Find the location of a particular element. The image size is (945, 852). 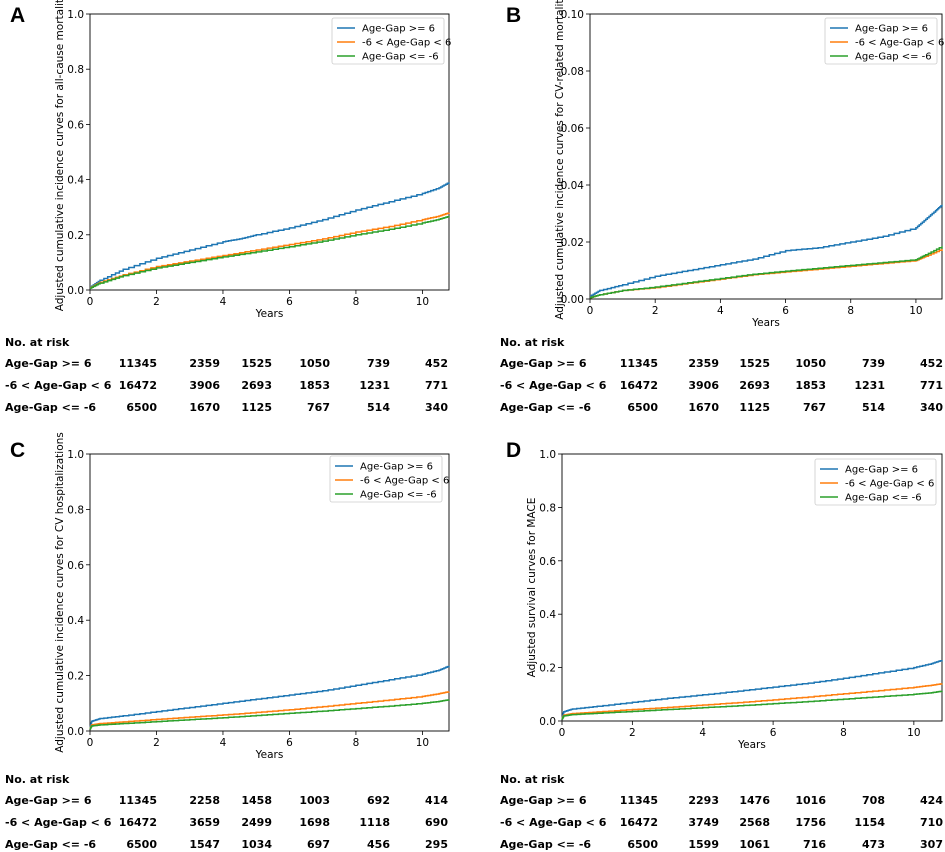

plot-frame is located at coordinates (766, 156).